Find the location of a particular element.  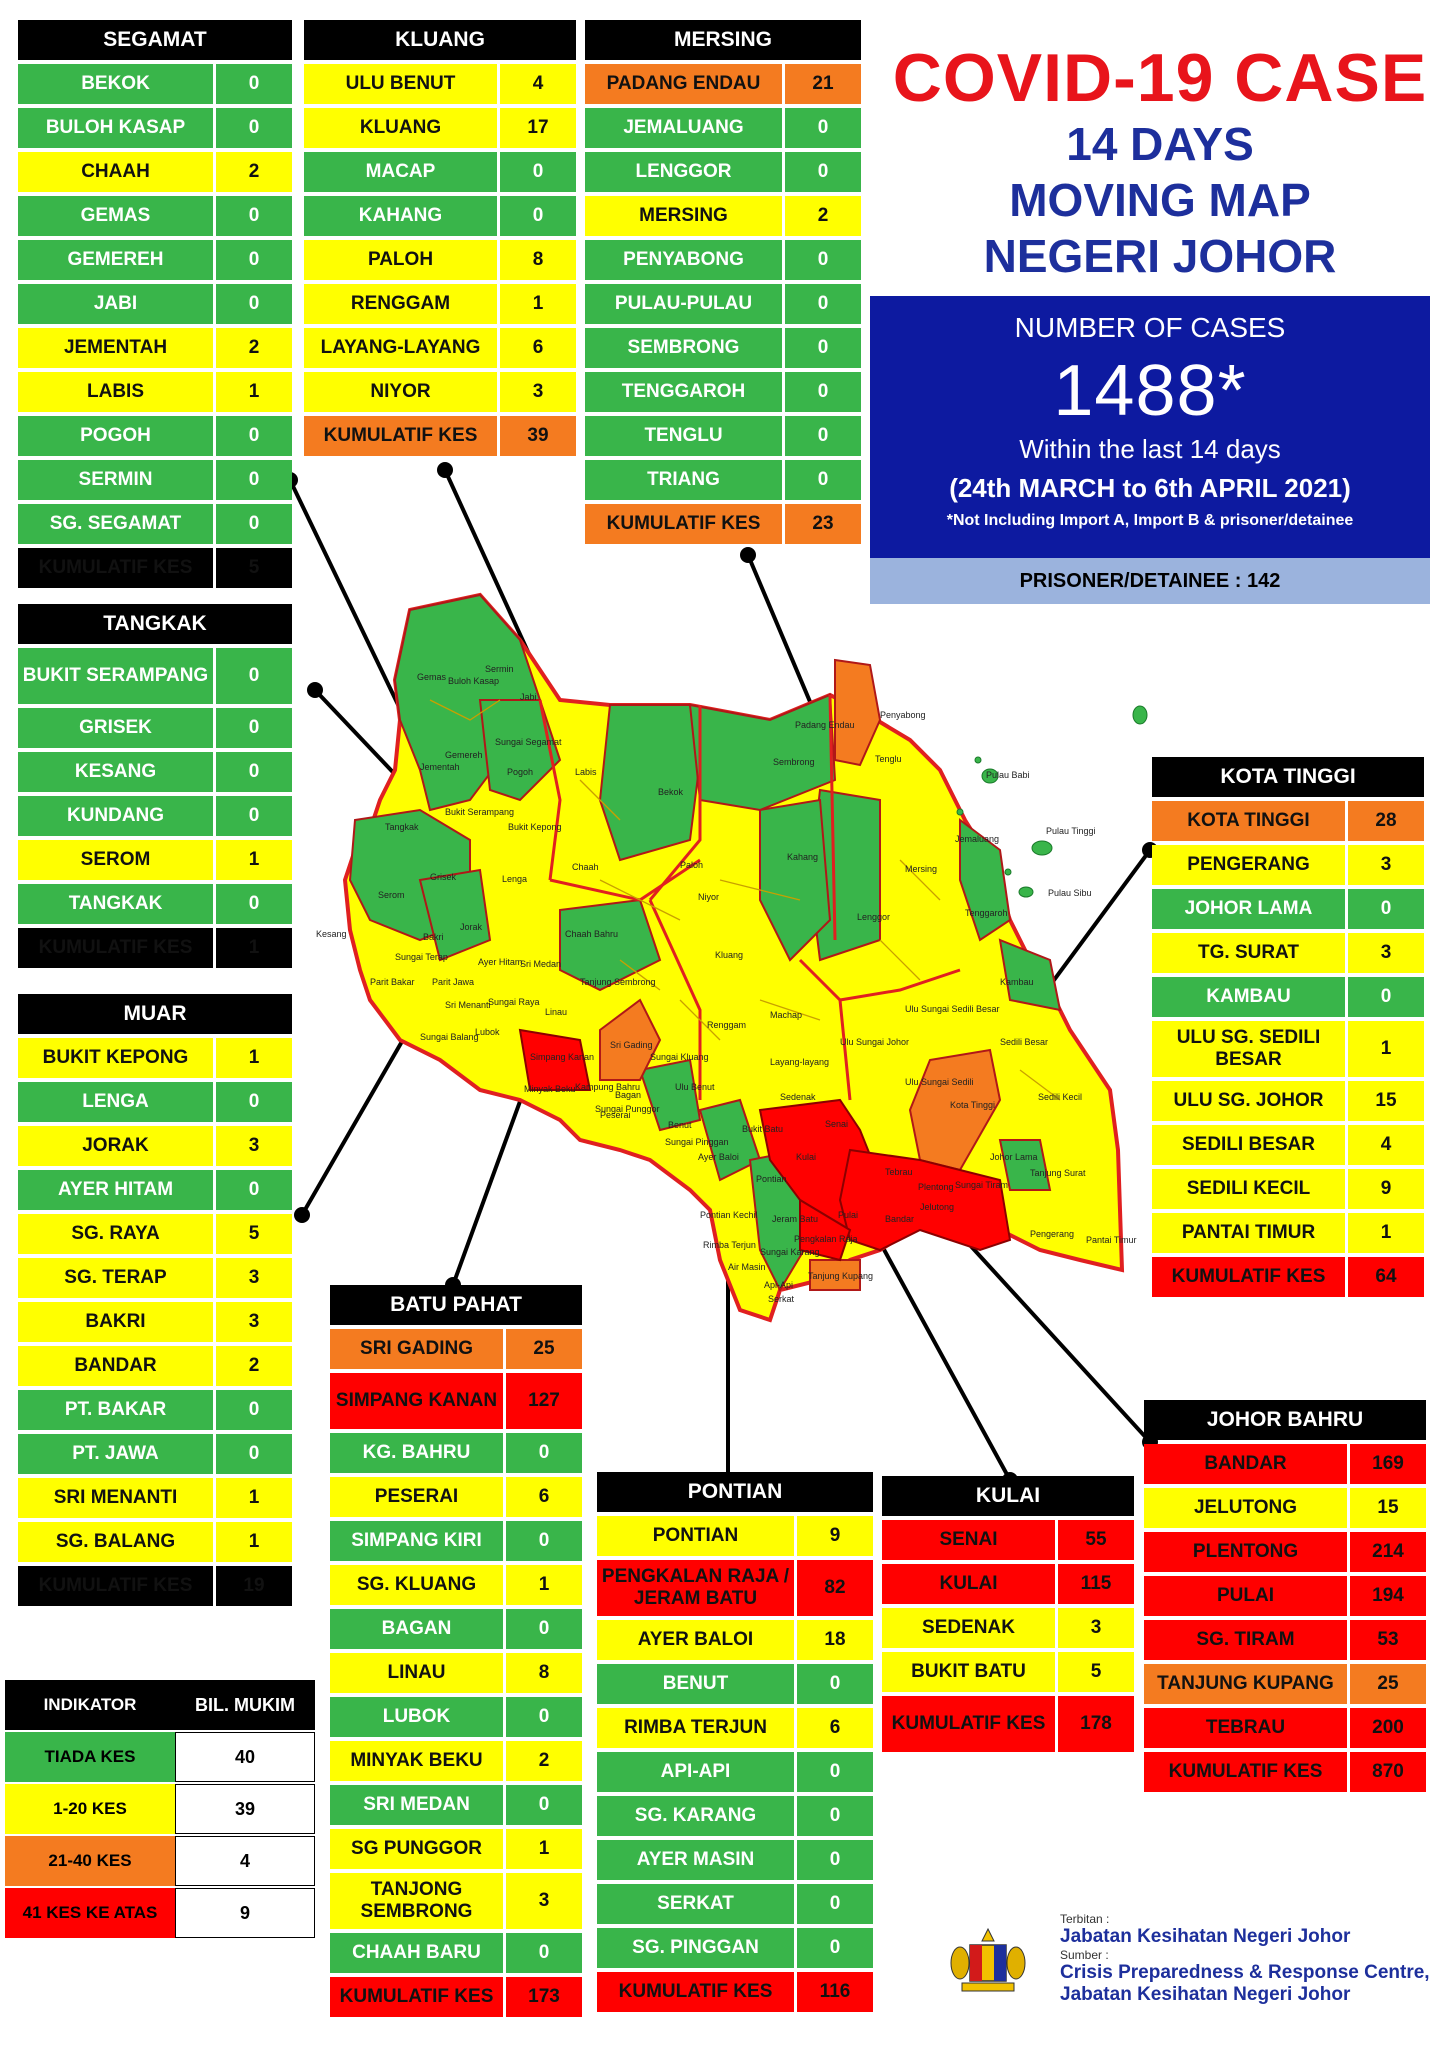

region-johor-lama is located at coordinates (1025, 1165).